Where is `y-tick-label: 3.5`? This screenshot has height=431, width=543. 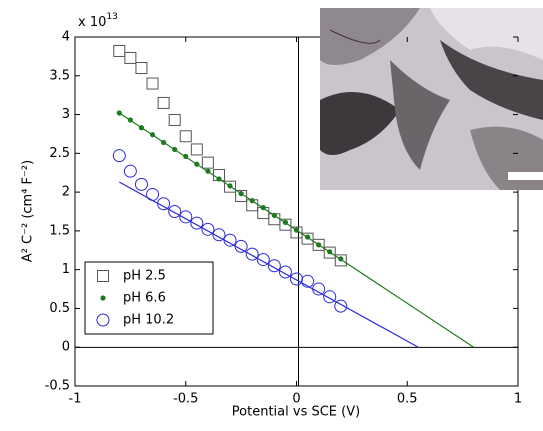 y-tick-label: 3.5 is located at coordinates (59, 75).